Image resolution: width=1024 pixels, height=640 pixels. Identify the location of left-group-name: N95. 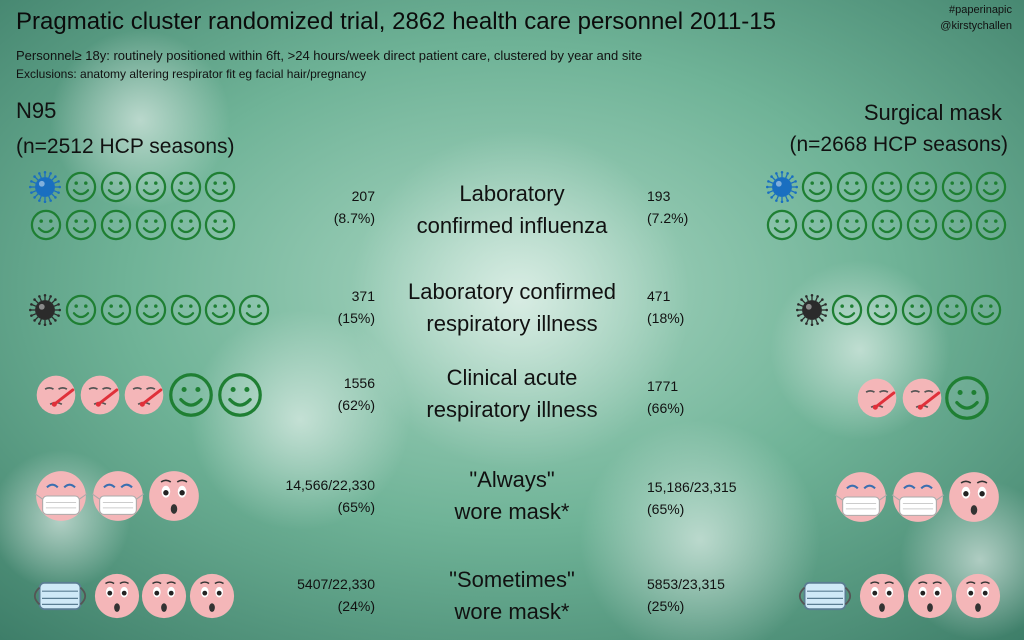
(36, 110).